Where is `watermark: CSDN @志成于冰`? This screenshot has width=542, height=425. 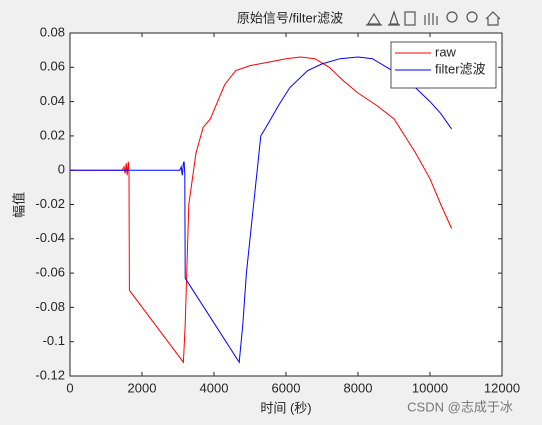
watermark: CSDN @志成于冰 is located at coordinates (460, 406).